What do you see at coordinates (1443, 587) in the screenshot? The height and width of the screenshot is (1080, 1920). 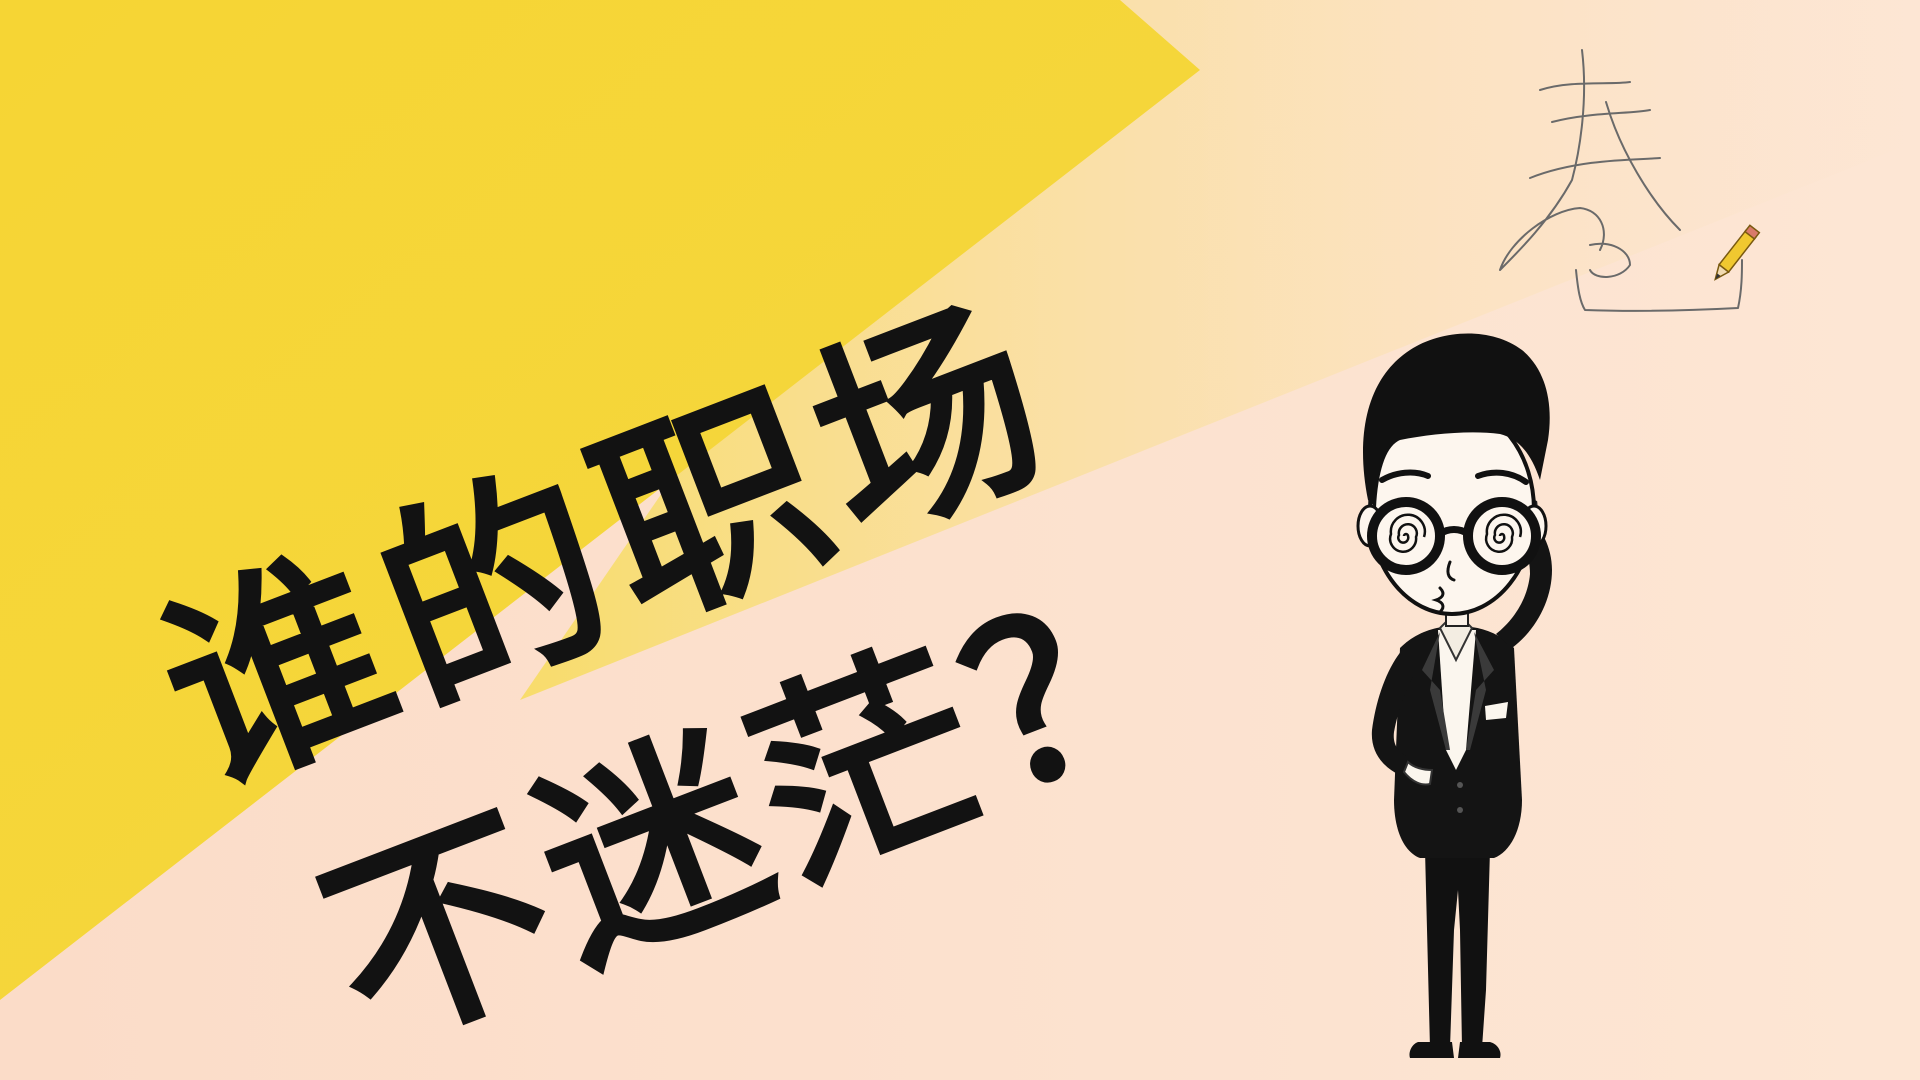 I see `face-details` at bounding box center [1443, 587].